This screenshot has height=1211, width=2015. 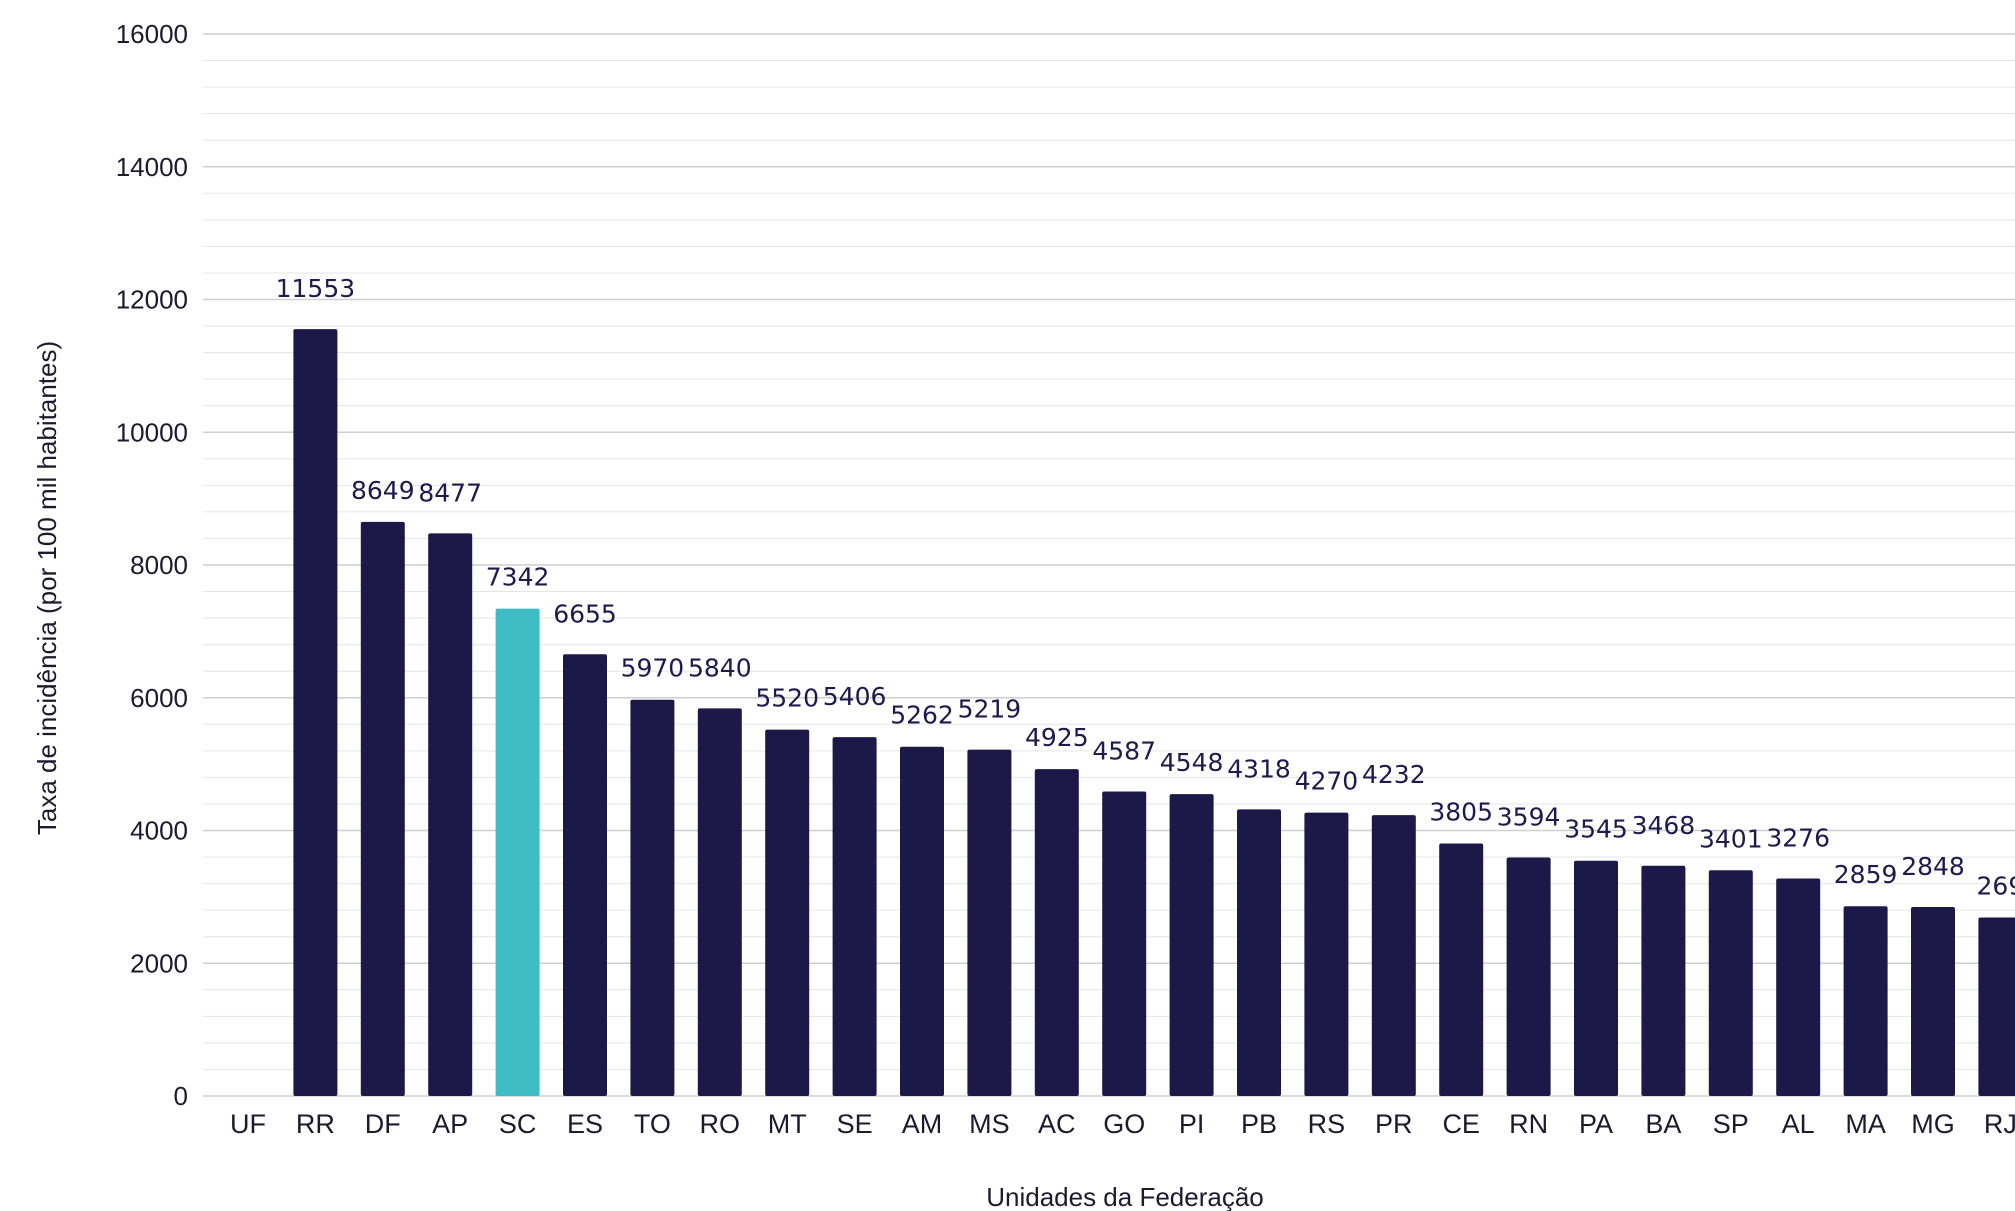 What do you see at coordinates (1259, 952) in the screenshot?
I see `bar-pb` at bounding box center [1259, 952].